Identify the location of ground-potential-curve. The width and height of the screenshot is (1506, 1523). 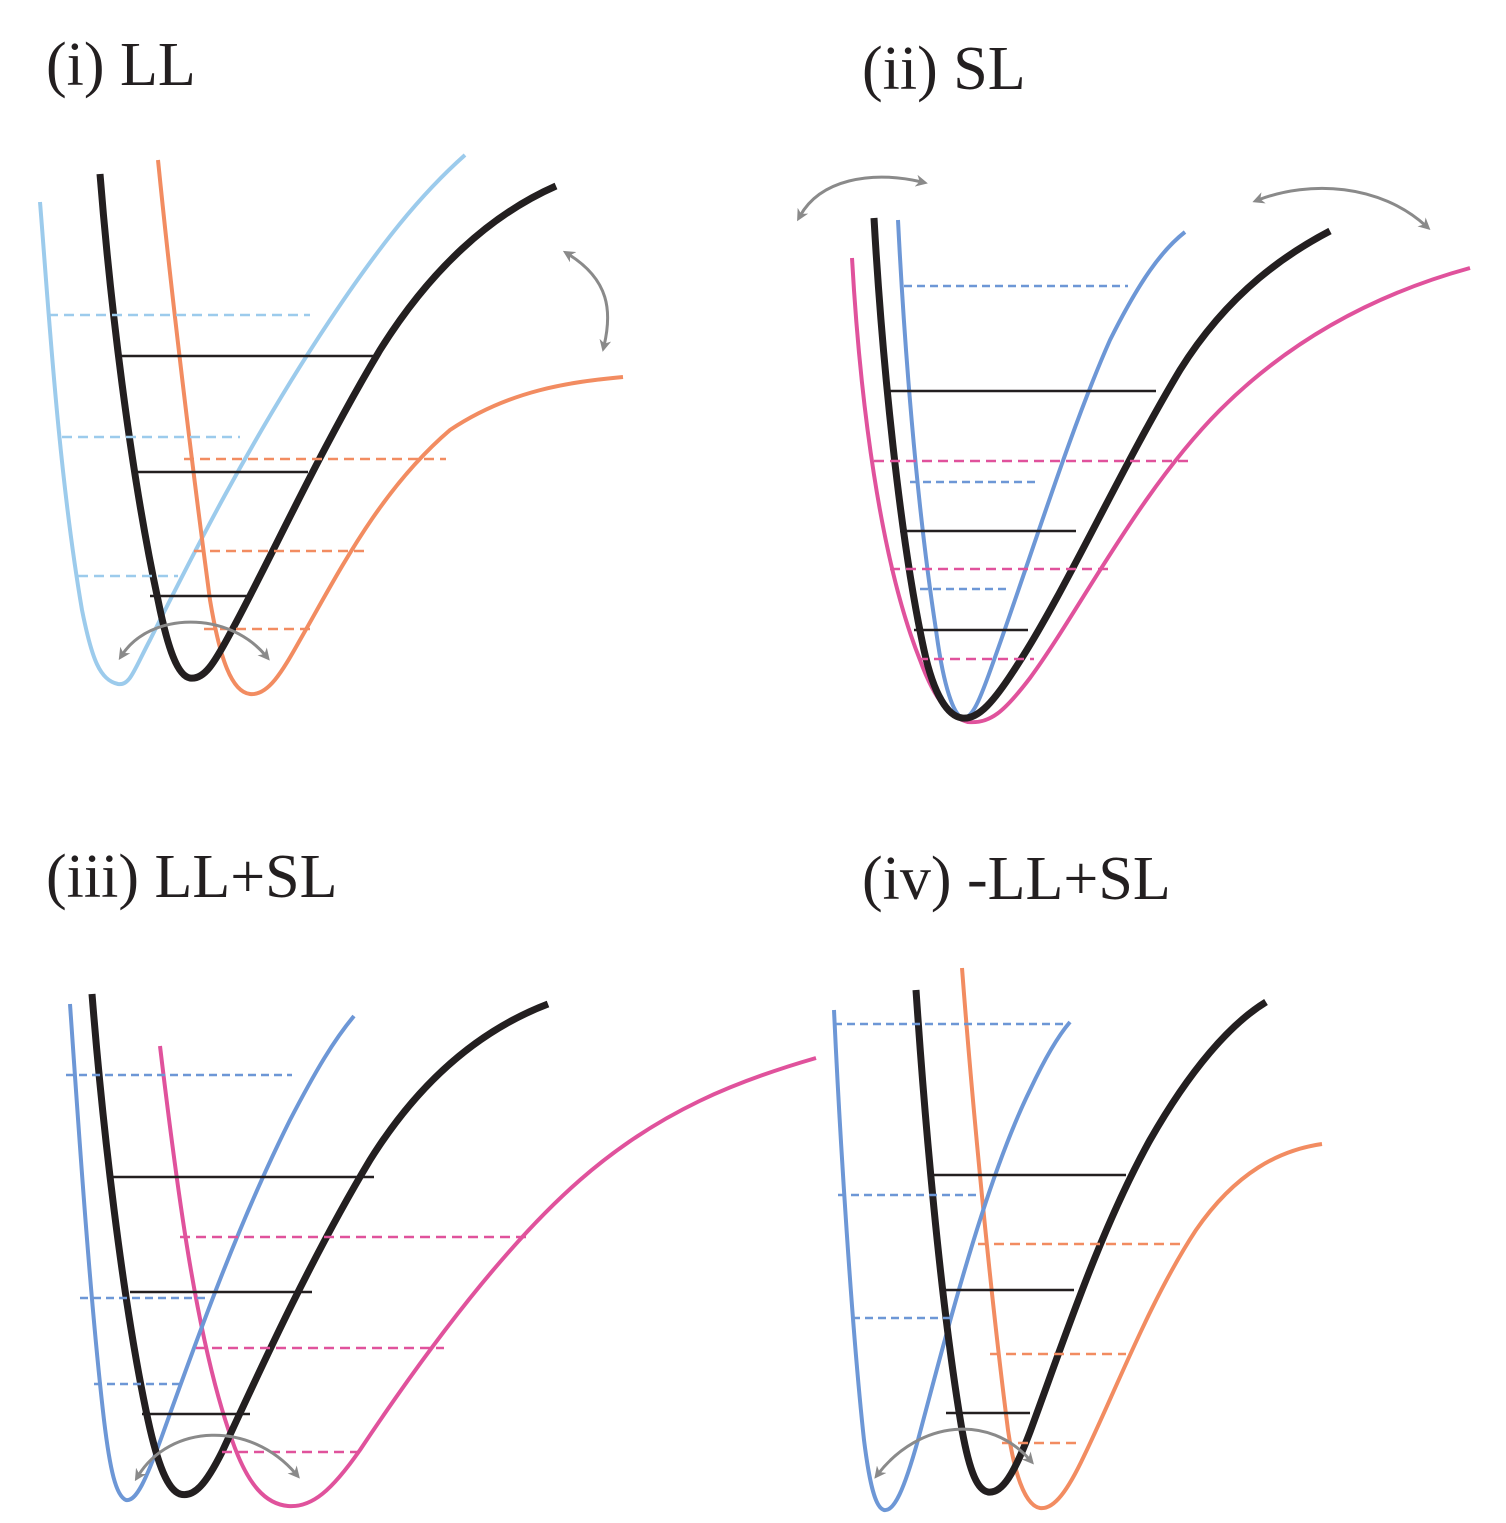
(1101, 469).